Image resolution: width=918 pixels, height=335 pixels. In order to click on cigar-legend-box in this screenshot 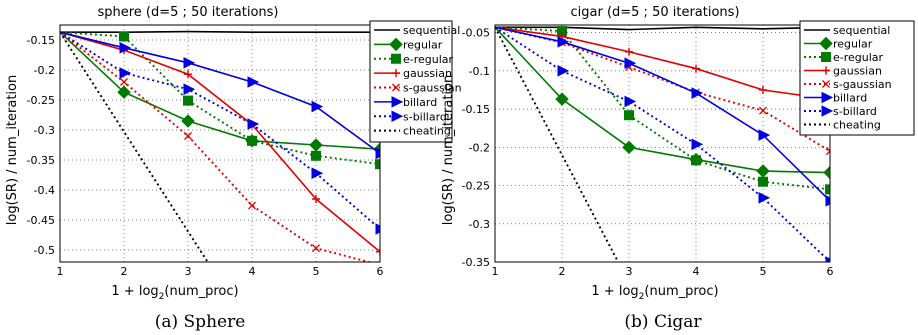, I will do `click(857, 78)`.